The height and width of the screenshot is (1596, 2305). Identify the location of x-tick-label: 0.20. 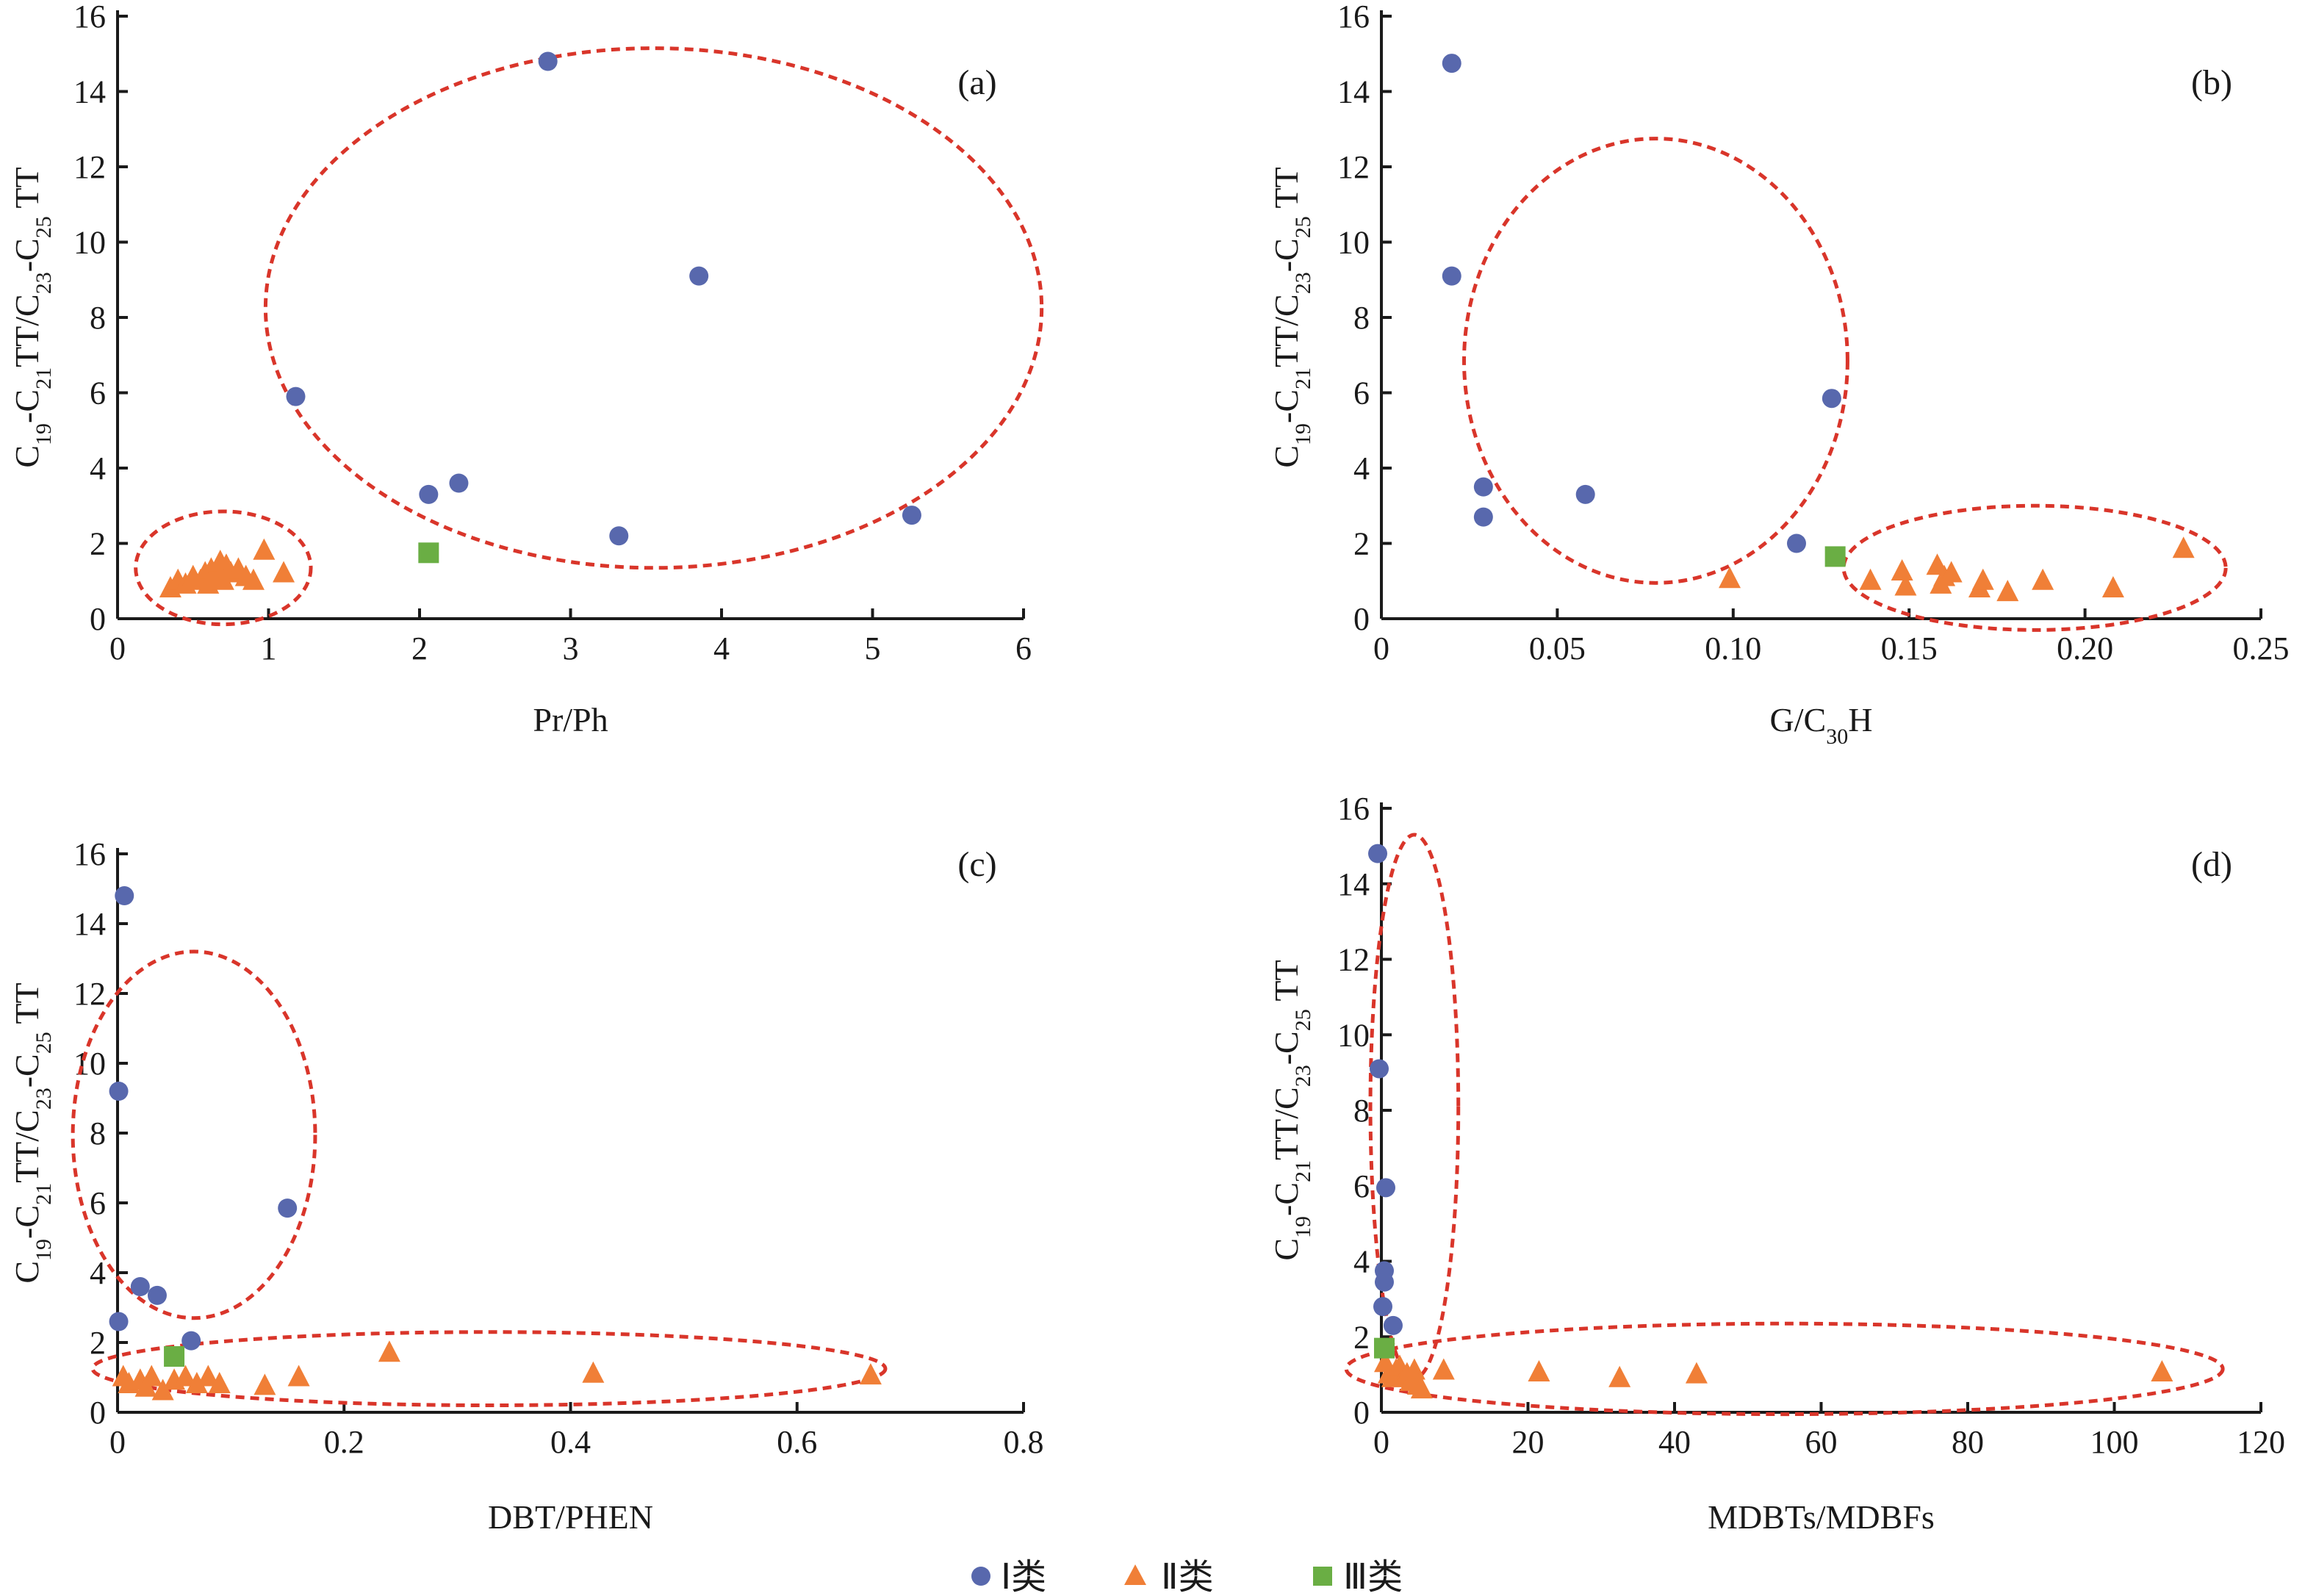
(2085, 648).